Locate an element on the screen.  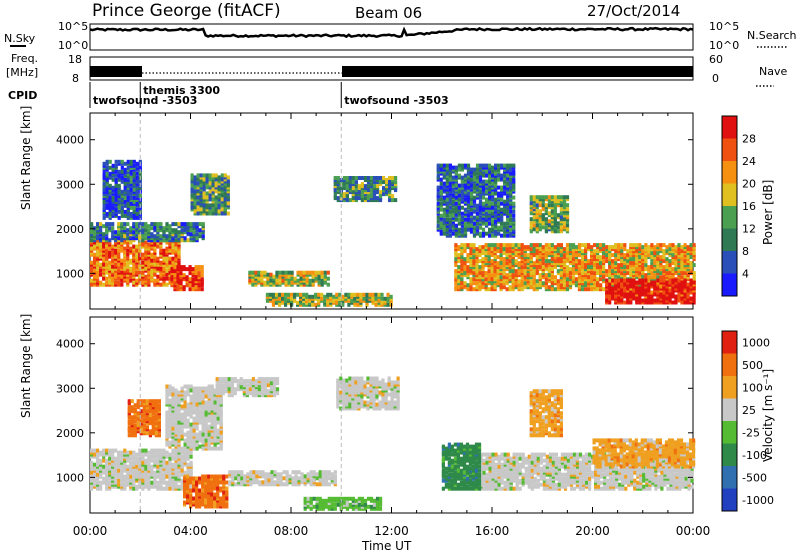
nave-tick-bottom: 0 is located at coordinates (715, 78).